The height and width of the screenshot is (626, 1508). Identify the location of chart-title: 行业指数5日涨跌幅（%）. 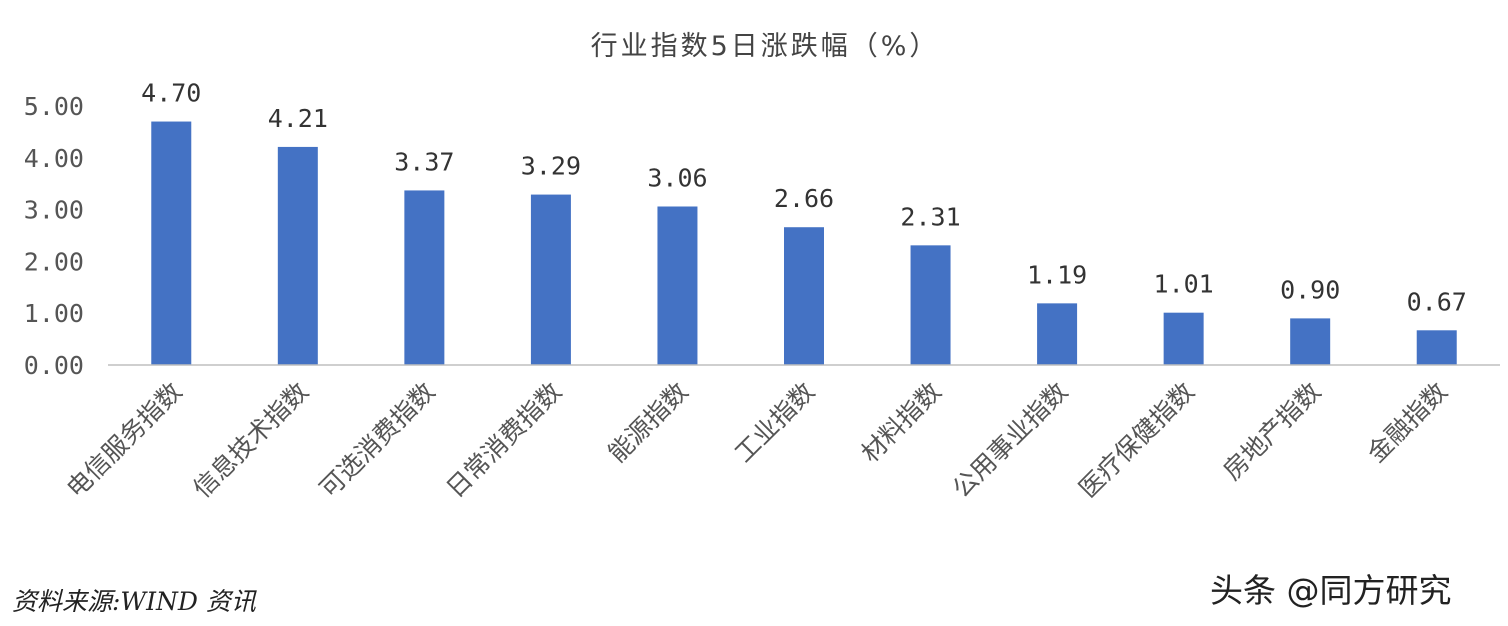
(765, 46).